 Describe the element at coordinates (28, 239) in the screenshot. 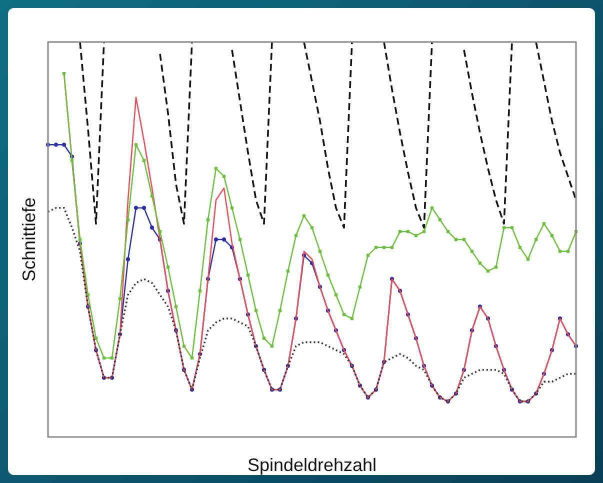

I see `y-axis-title: Schnittiefe` at that location.